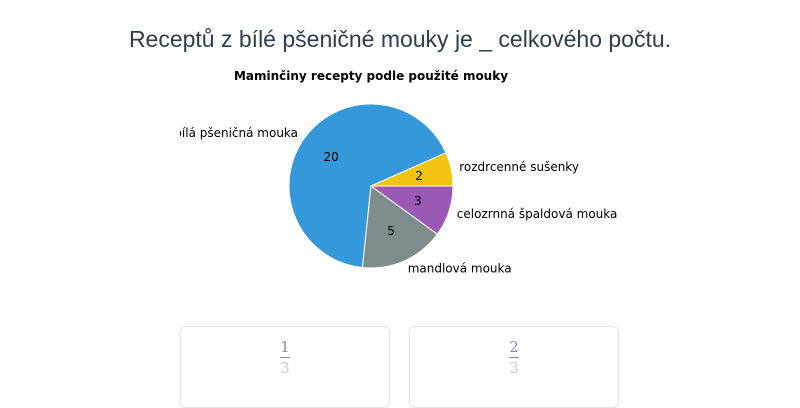 The height and width of the screenshot is (408, 800). Describe the element at coordinates (285, 347) in the screenshot. I see `answer-numerator-1: 1` at that location.